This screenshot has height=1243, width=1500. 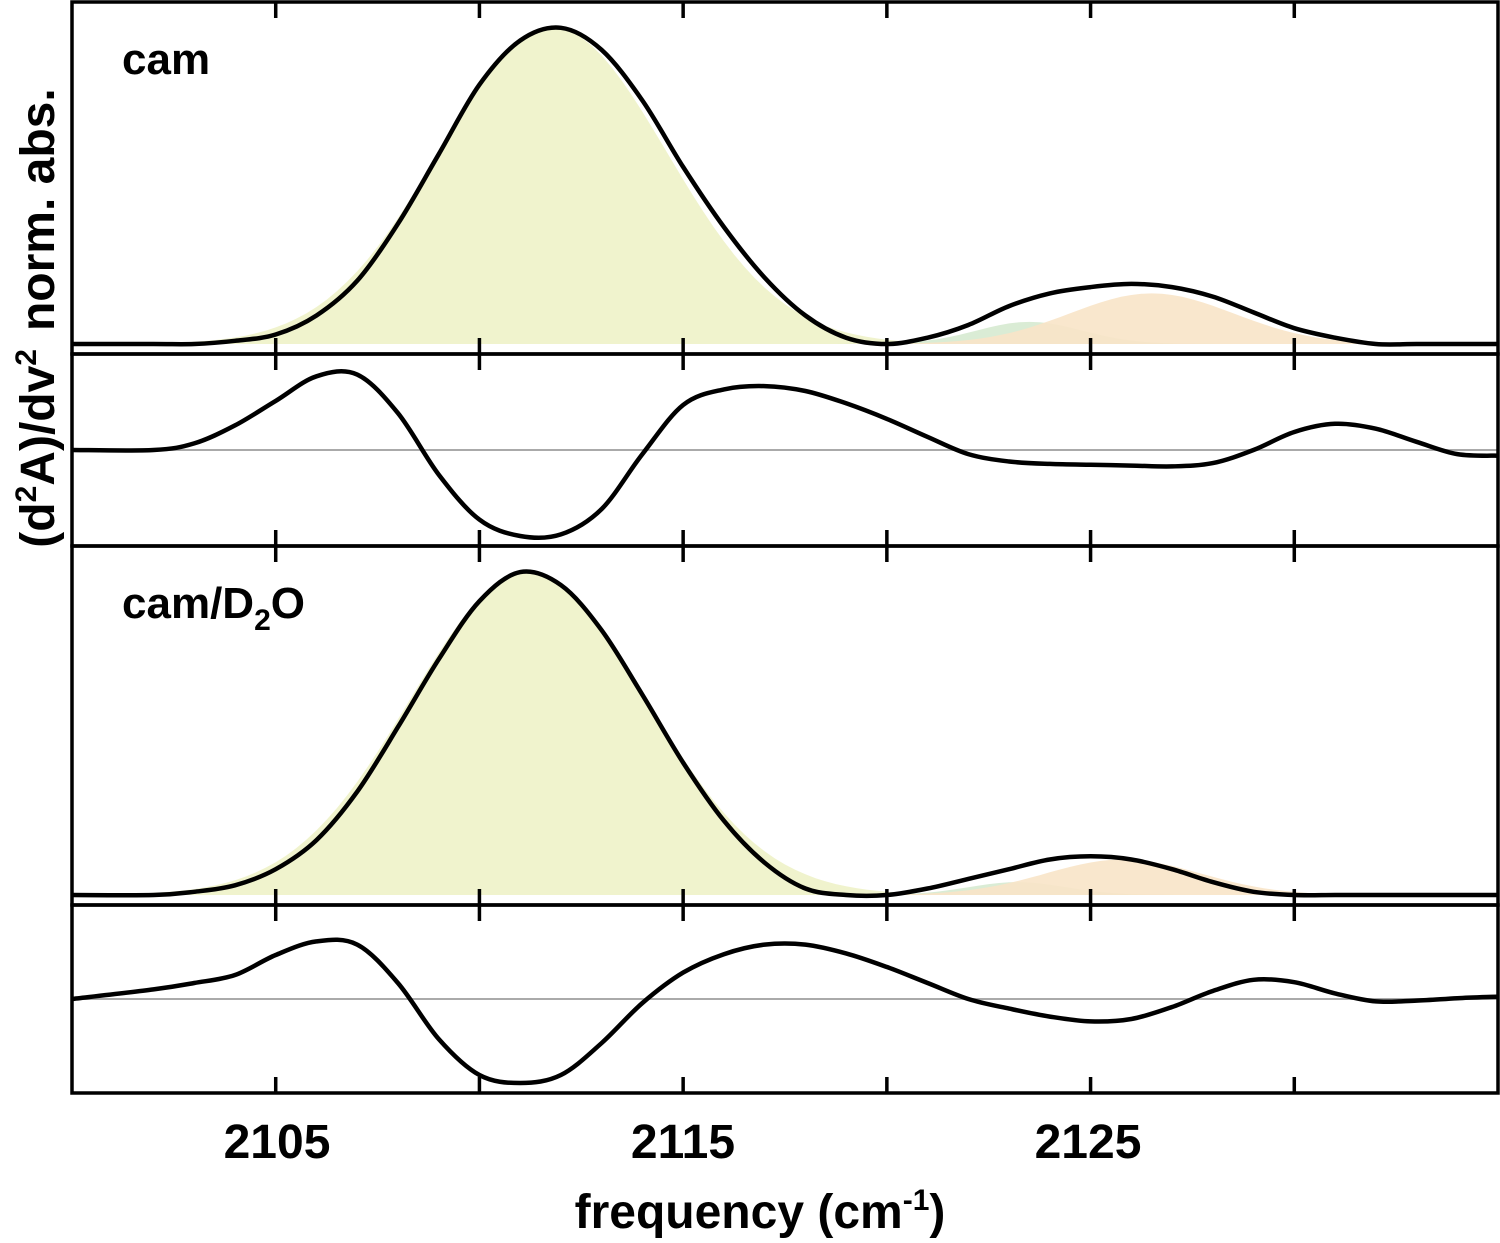 What do you see at coordinates (38, 524) in the screenshot?
I see `y-axis-title-bottom-main: (d` at bounding box center [38, 524].